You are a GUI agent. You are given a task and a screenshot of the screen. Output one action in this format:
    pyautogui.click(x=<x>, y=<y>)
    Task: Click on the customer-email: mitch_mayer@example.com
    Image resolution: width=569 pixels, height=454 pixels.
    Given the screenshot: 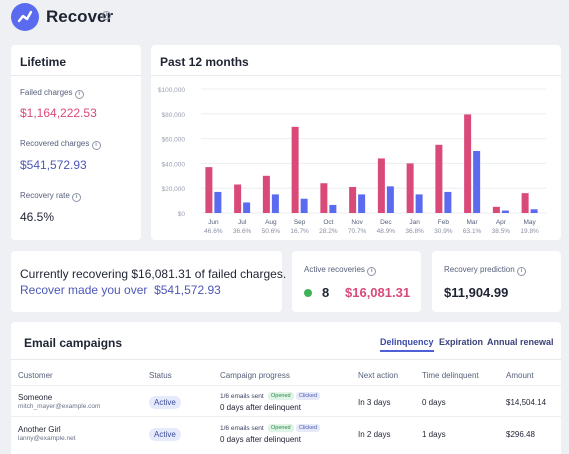 What is the action you would take?
    pyautogui.click(x=59, y=406)
    